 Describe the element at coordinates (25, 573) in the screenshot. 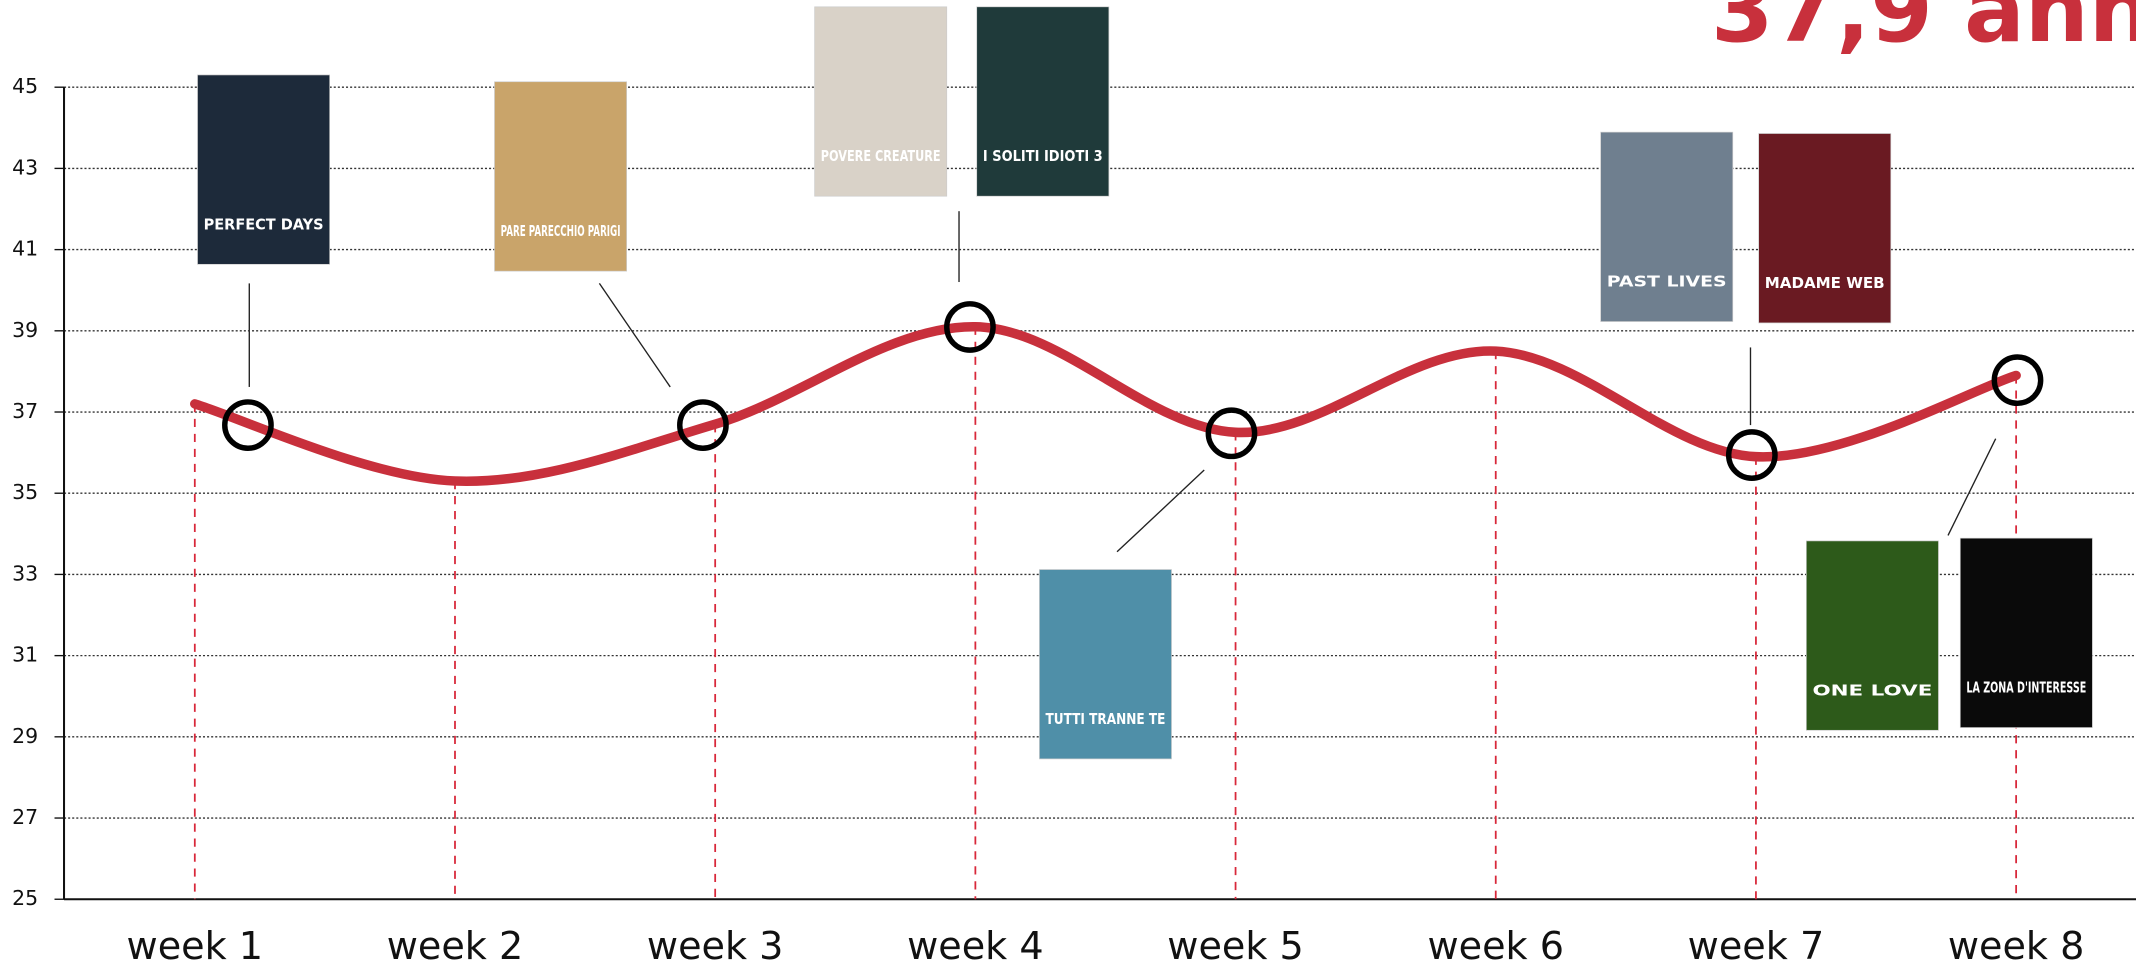

I see `y-tick-label: 33` at that location.